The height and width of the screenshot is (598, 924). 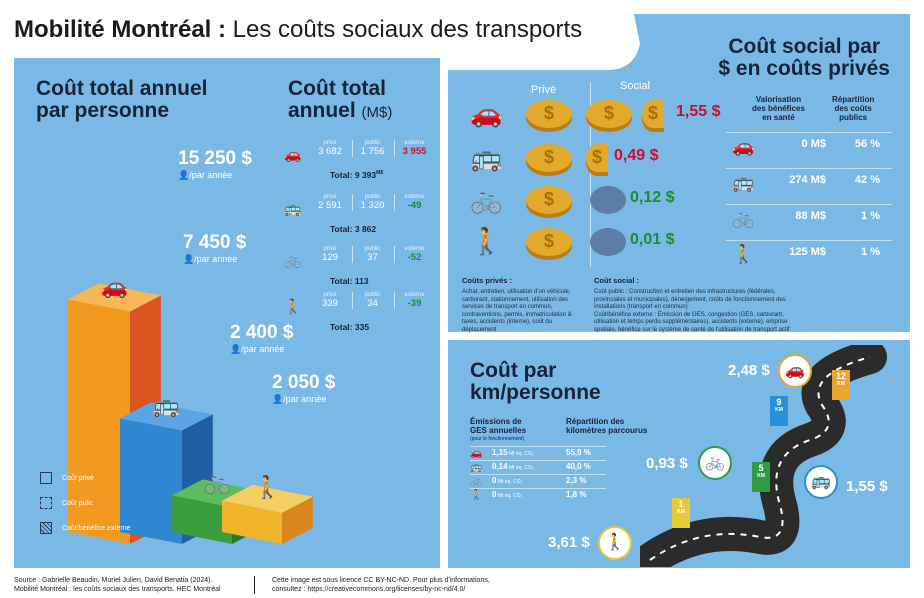 What do you see at coordinates (667, 463) in the screenshot?
I see `road-bike-value: 0,93 $` at bounding box center [667, 463].